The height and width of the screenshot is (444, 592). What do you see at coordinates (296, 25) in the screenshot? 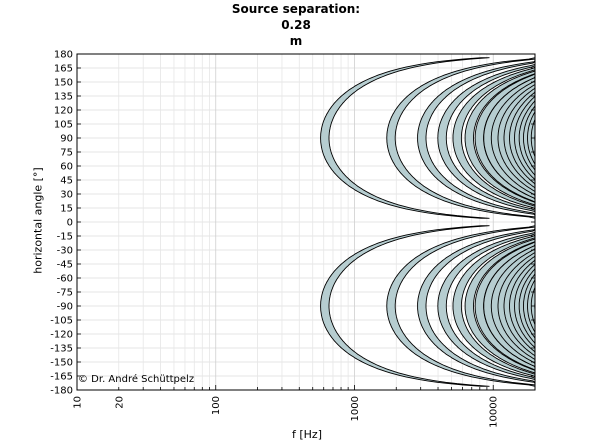
I see `chart-title-line-2: 0.28` at bounding box center [296, 25].